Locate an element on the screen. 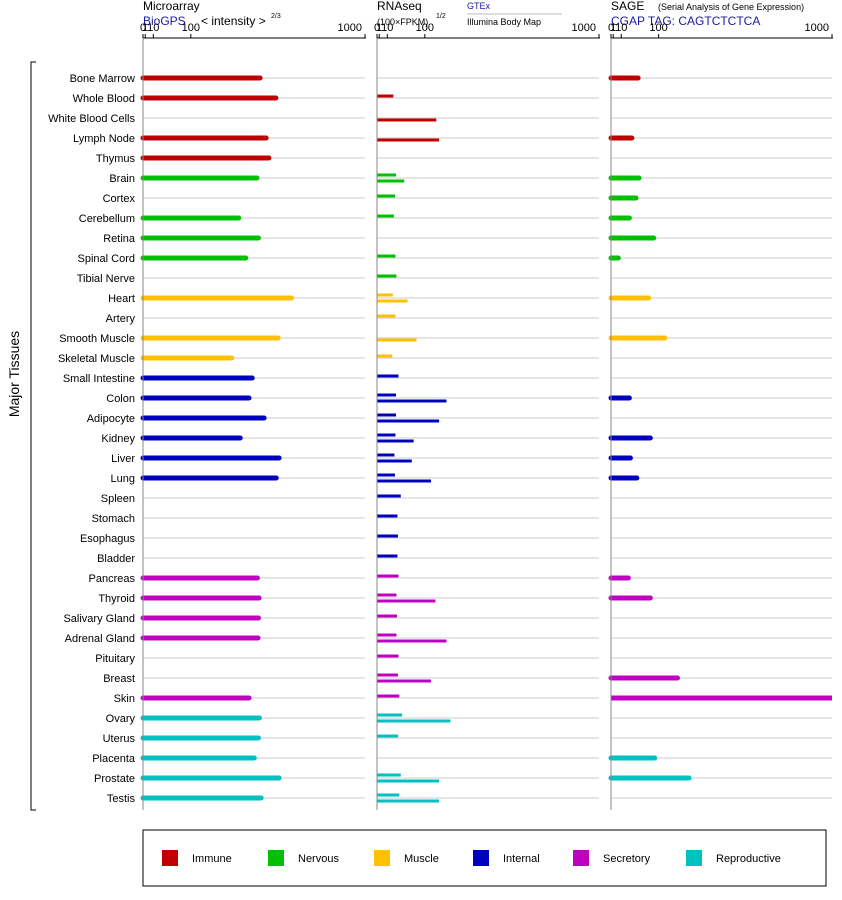 The width and height of the screenshot is (842, 900). tissue-label: White Blood Cells is located at coordinates (91, 119).